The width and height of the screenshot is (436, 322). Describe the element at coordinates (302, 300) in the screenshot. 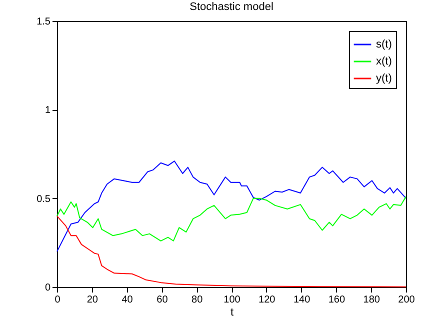

I see `x-tick-label: 140` at that location.